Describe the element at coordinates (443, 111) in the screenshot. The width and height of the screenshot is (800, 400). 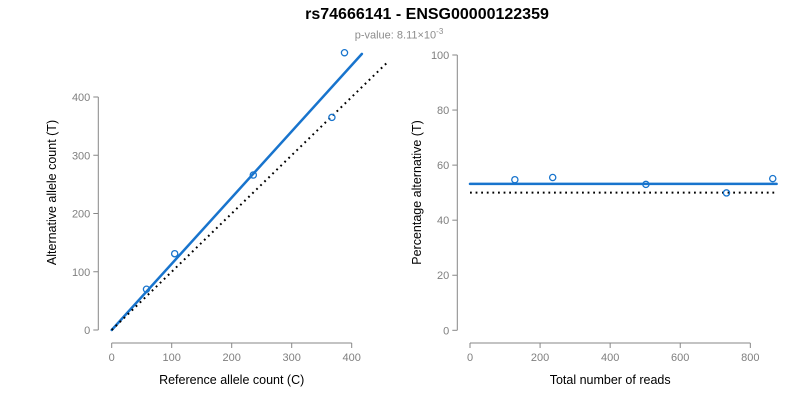
I see `y-tick-label: 80` at that location.